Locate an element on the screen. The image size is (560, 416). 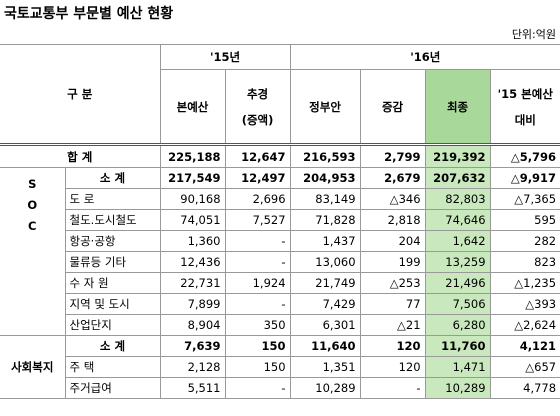
group-letter: S is located at coordinates (32, 184).